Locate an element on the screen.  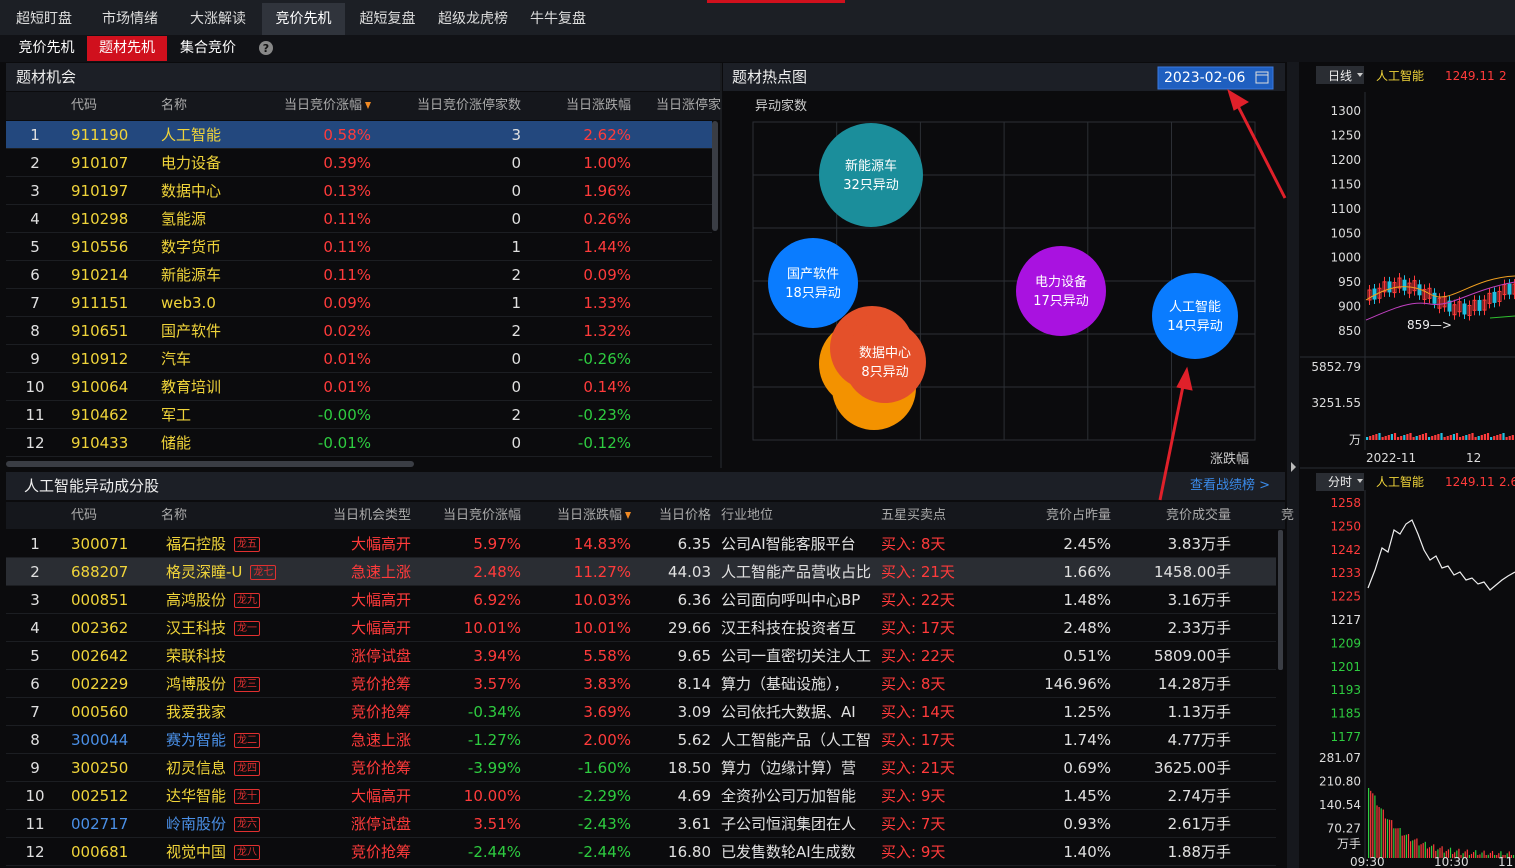
date-text: 2023-02-06 is located at coordinates (1205, 78).